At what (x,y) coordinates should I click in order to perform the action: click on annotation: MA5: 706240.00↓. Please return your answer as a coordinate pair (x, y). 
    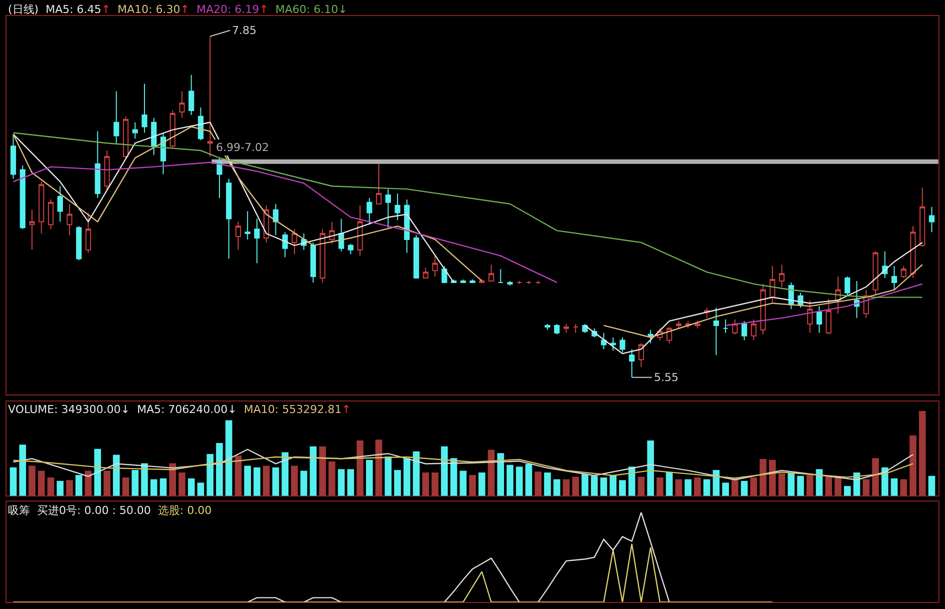
    Looking at the image, I should click on (186, 409).